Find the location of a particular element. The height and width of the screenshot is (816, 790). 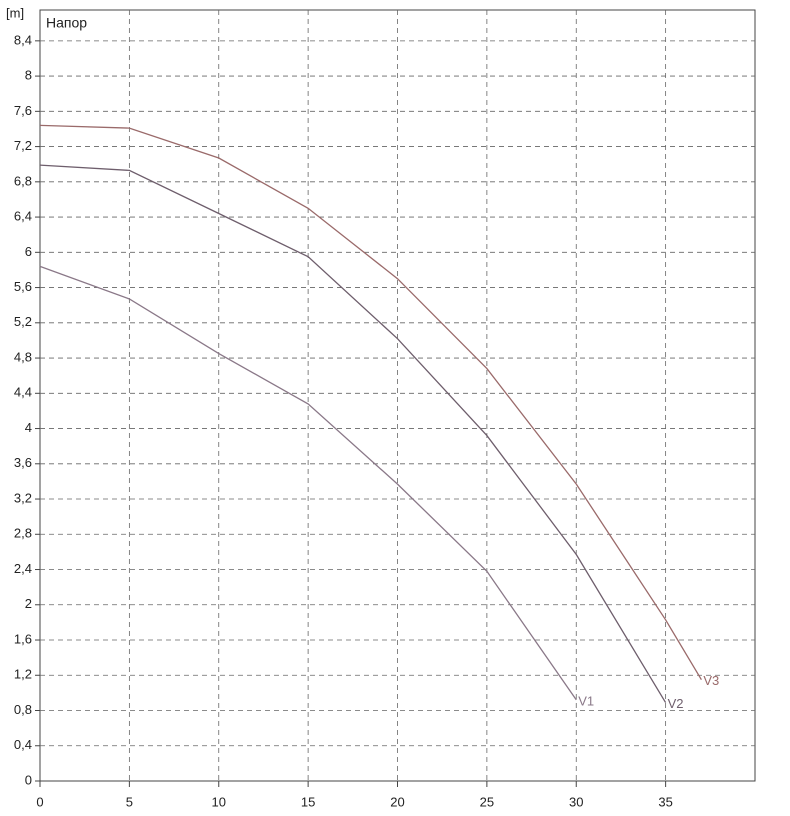

x-tick-label: 30 is located at coordinates (576, 801).